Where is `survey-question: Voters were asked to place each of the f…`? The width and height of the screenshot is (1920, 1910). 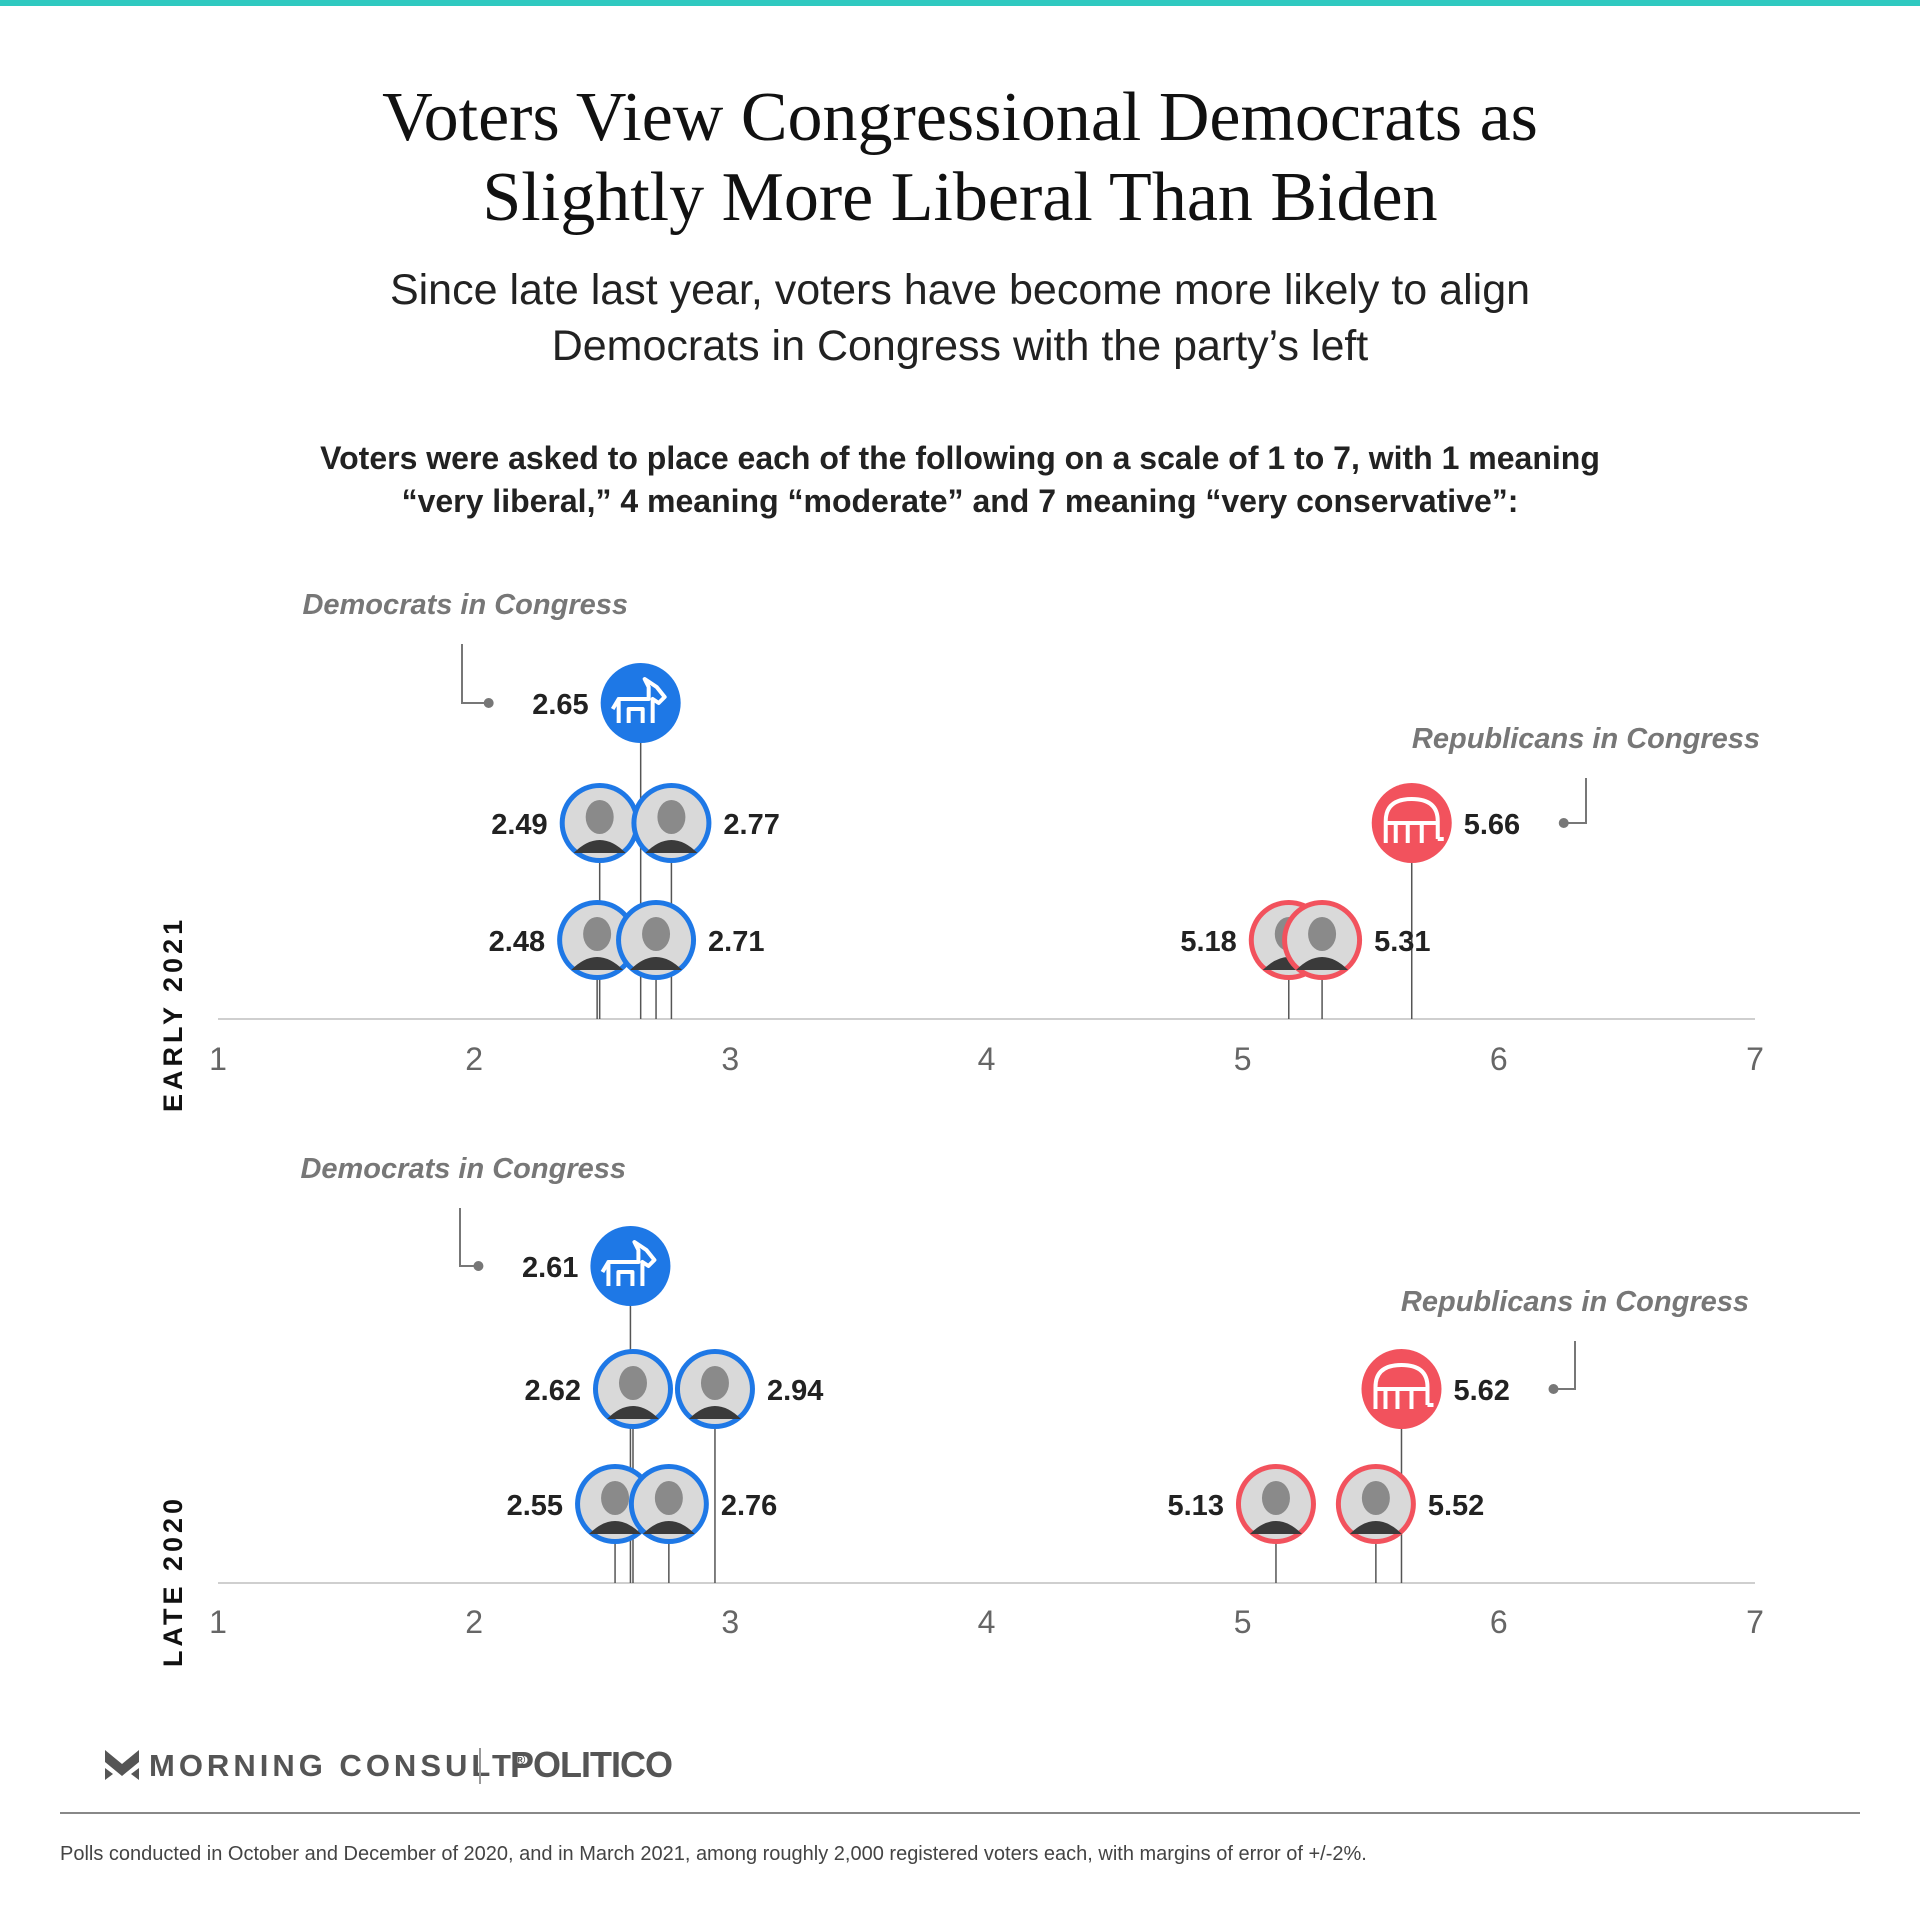
survey-question: Voters were asked to place each of the f… is located at coordinates (960, 480).